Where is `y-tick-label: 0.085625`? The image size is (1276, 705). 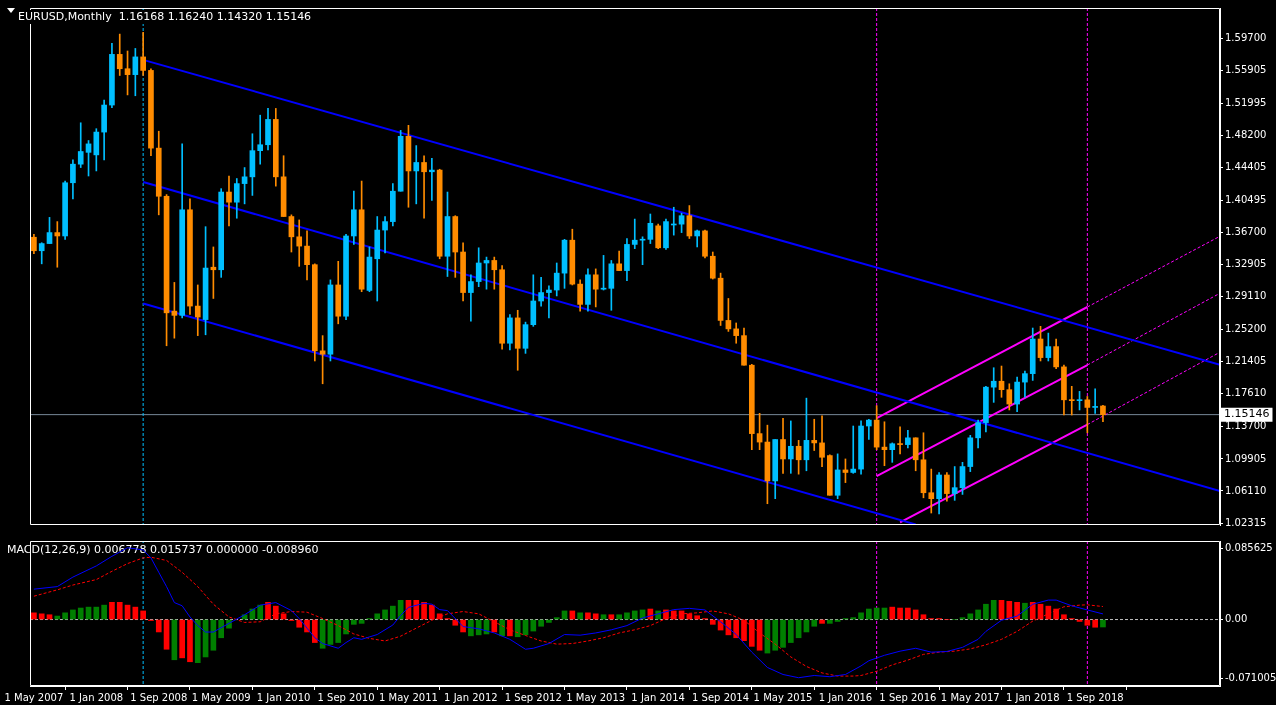
y-tick-label: 0.085625 is located at coordinates (1249, 548).